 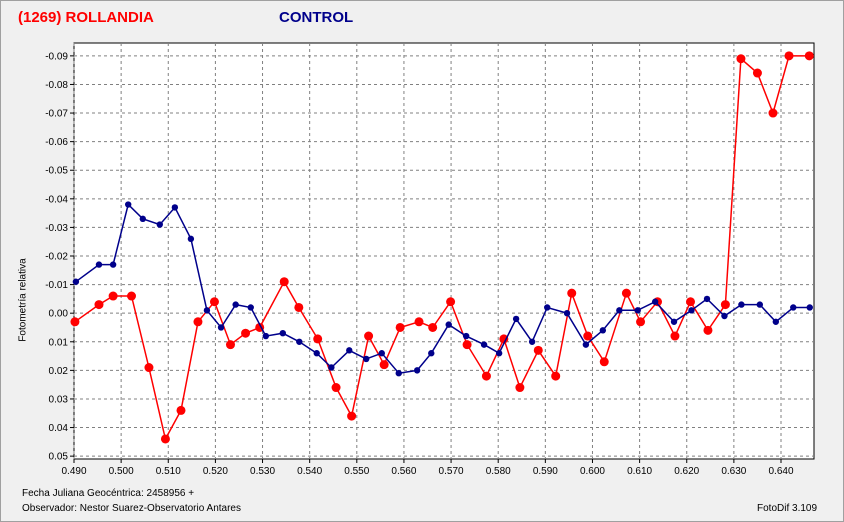 What do you see at coordinates (356, 471) in the screenshot?
I see `x-tick-label: 0.550` at bounding box center [356, 471].